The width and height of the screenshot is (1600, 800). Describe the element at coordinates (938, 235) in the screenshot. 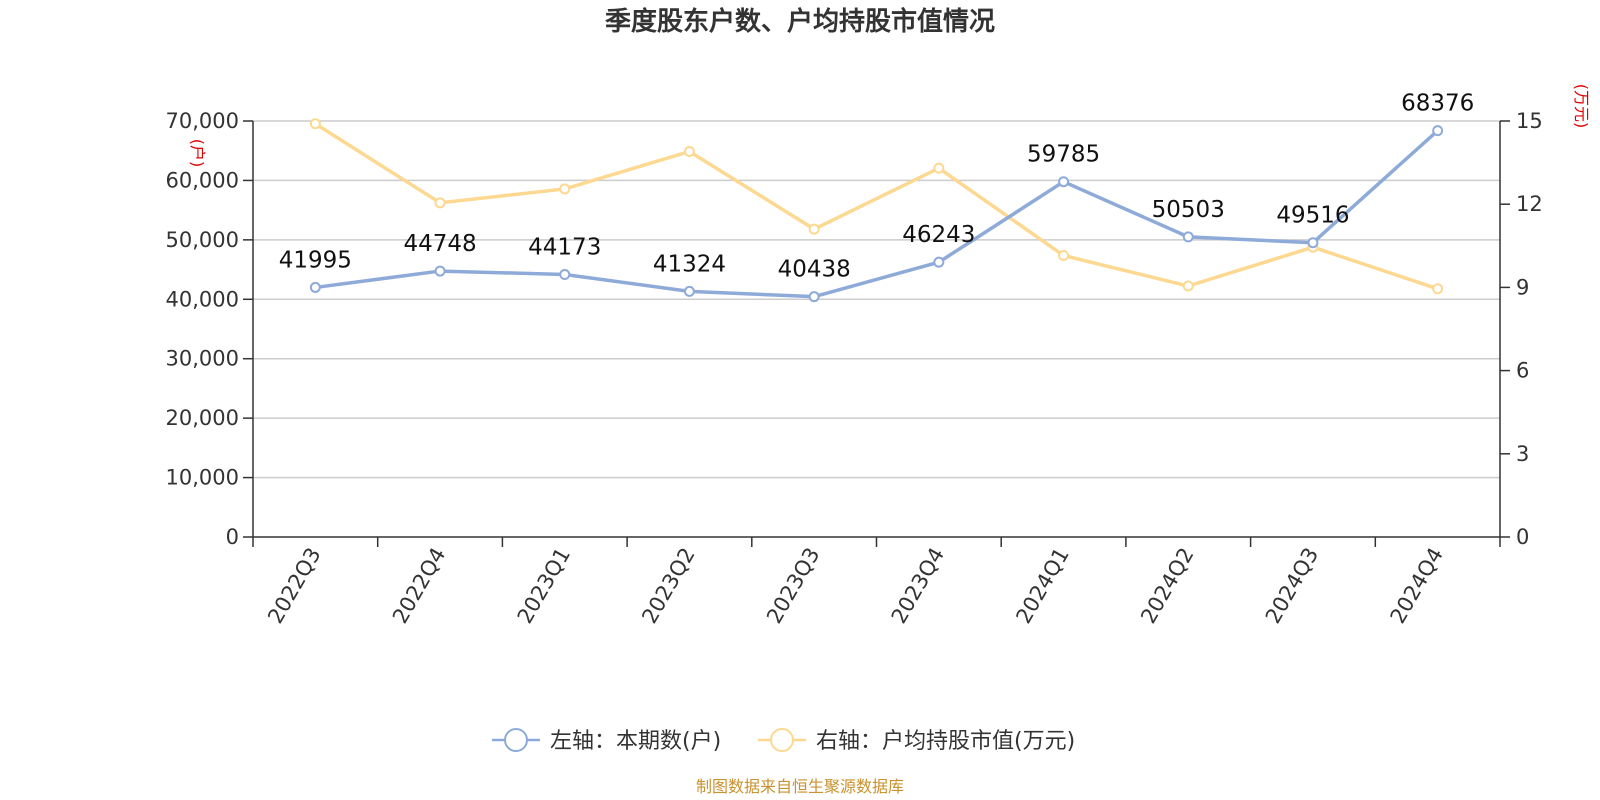

I see `data-label: 46243` at that location.